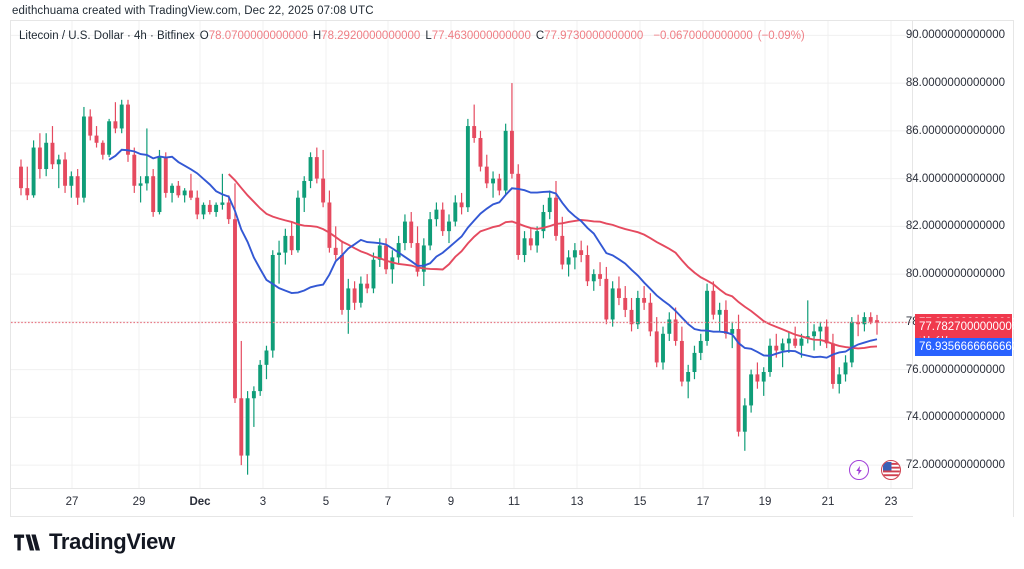 This screenshot has height=569, width=1024. What do you see at coordinates (703, 36) in the screenshot?
I see `change-absolute: −0.0670000000000` at bounding box center [703, 36].